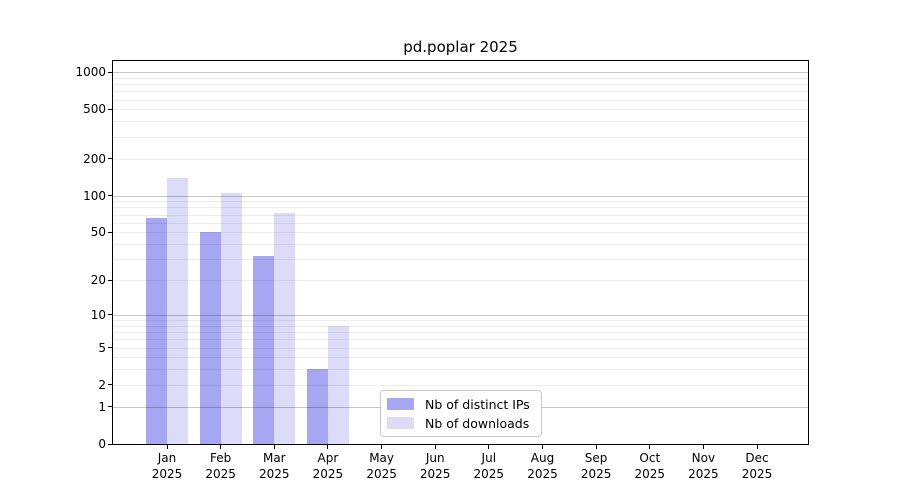 The width and height of the screenshot is (900, 500). I want to click on x-tick-label: Jan 2025, so click(167, 466).